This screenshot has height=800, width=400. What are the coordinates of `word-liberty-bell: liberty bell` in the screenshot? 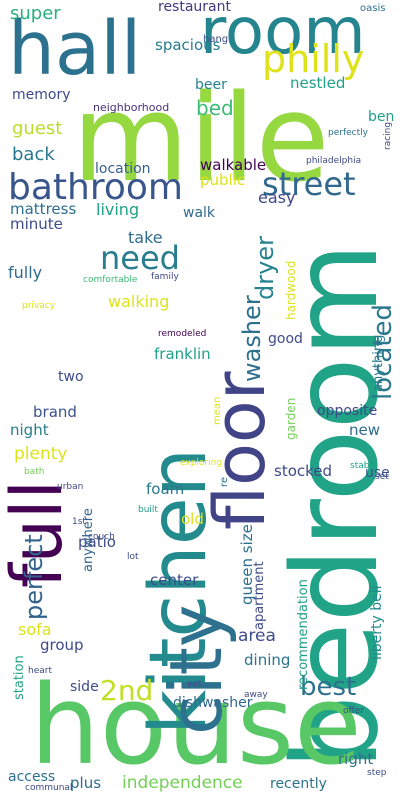 It's located at (377, 622).